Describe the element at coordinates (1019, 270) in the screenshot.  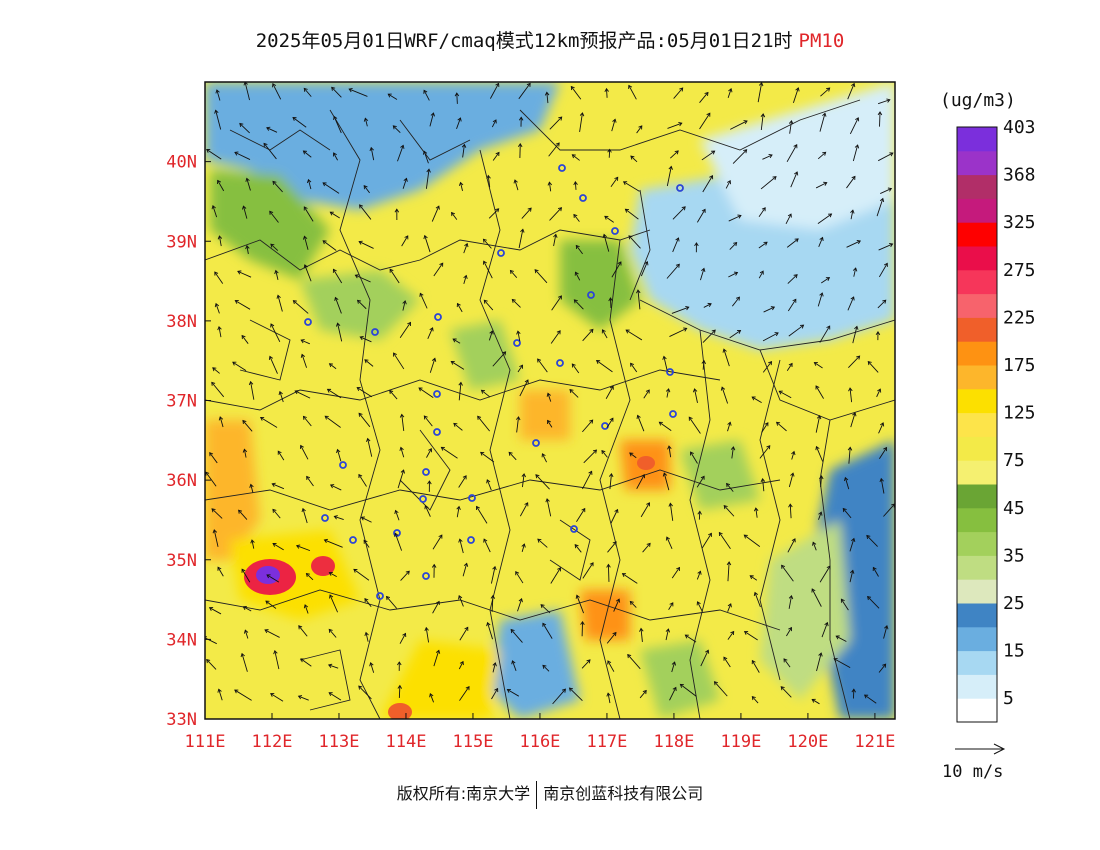
I see `colorbar-level-label: 275` at that location.